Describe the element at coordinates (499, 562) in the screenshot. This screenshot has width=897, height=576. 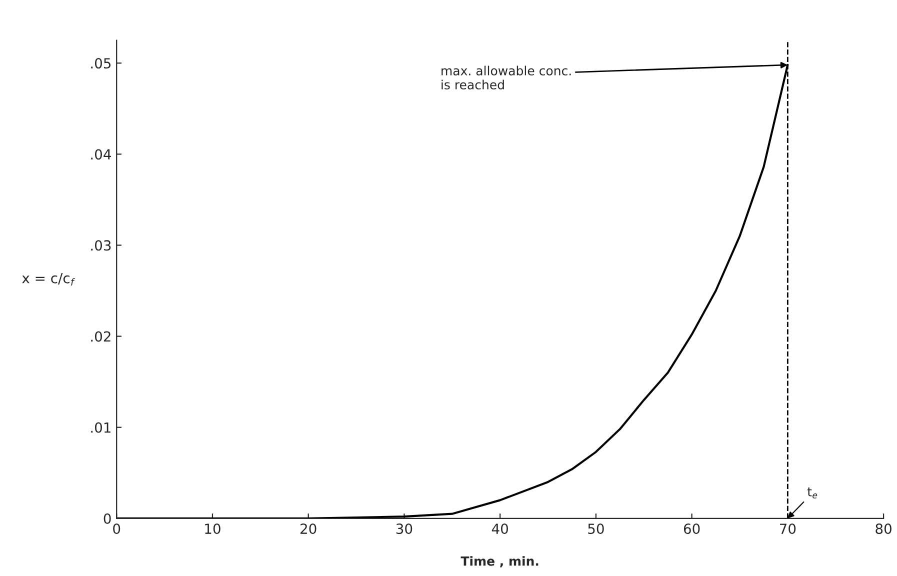
I see `x-axis-title: Time , min.` at that location.